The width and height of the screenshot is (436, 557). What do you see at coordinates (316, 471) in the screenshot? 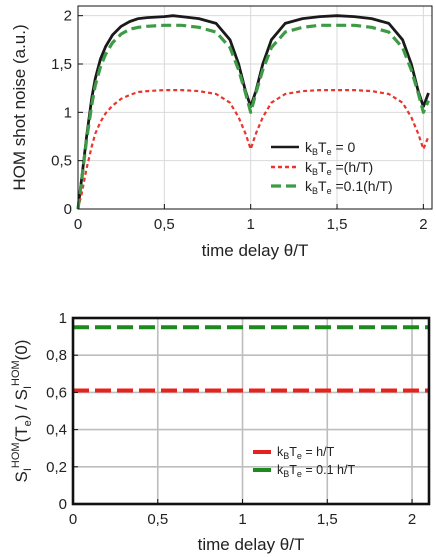
I see `legend-label: kBTe = 0.1 h/T` at bounding box center [316, 471].